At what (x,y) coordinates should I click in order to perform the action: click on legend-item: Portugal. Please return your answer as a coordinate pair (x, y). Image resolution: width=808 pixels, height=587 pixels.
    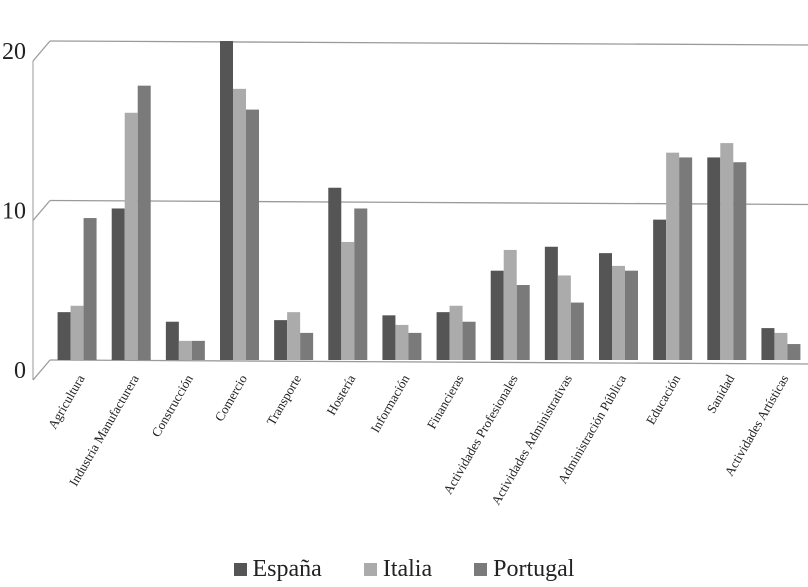
    Looking at the image, I should click on (524, 569).